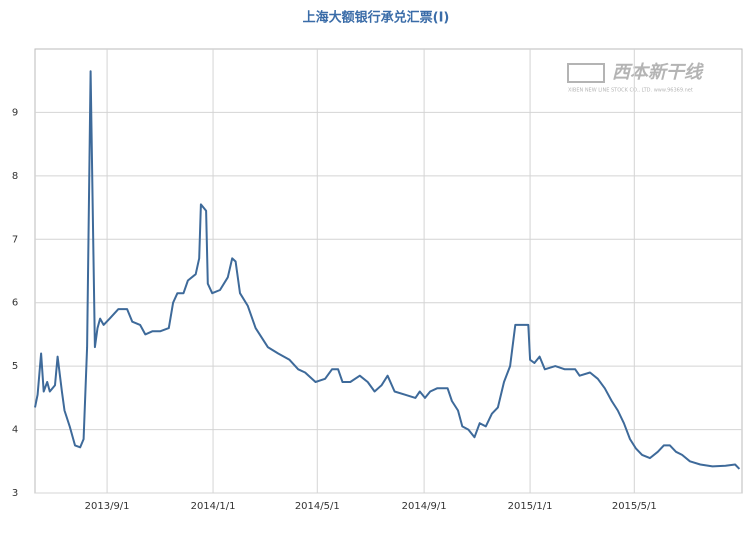 Image resolution: width=753 pixels, height=534 pixels. Describe the element at coordinates (15, 176) in the screenshot. I see `y-tick-label: 8` at that location.